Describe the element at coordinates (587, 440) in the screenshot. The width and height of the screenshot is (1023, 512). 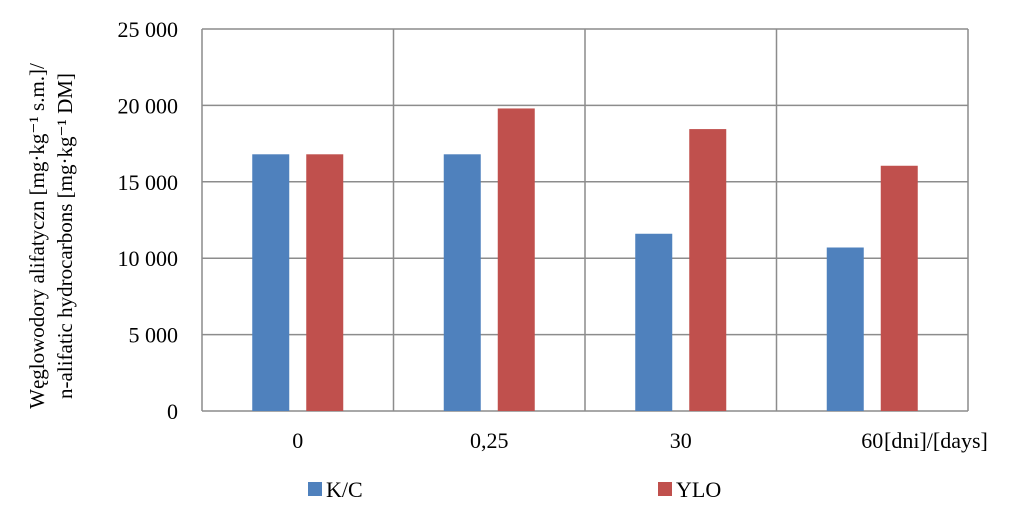
I see `x-axis: 0 0,25 30 60` at that location.